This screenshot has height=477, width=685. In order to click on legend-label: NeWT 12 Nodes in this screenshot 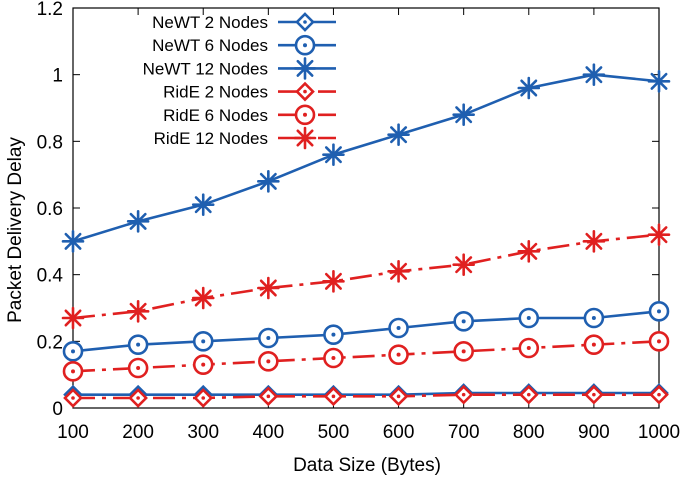, I will do `click(205, 68)`.